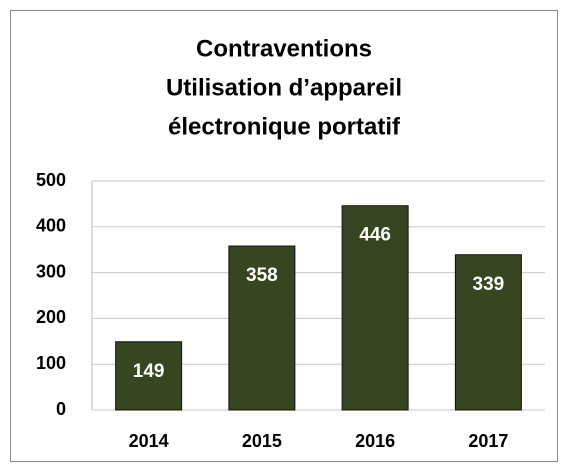 The height and width of the screenshot is (472, 569). I want to click on y-tick-label: 200, so click(51, 317).